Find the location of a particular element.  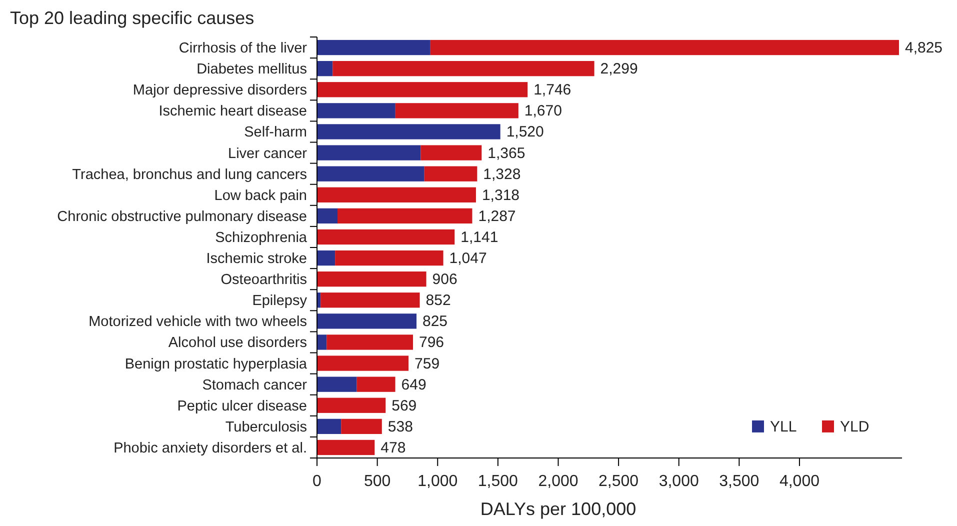

total-label: 852 is located at coordinates (438, 301).